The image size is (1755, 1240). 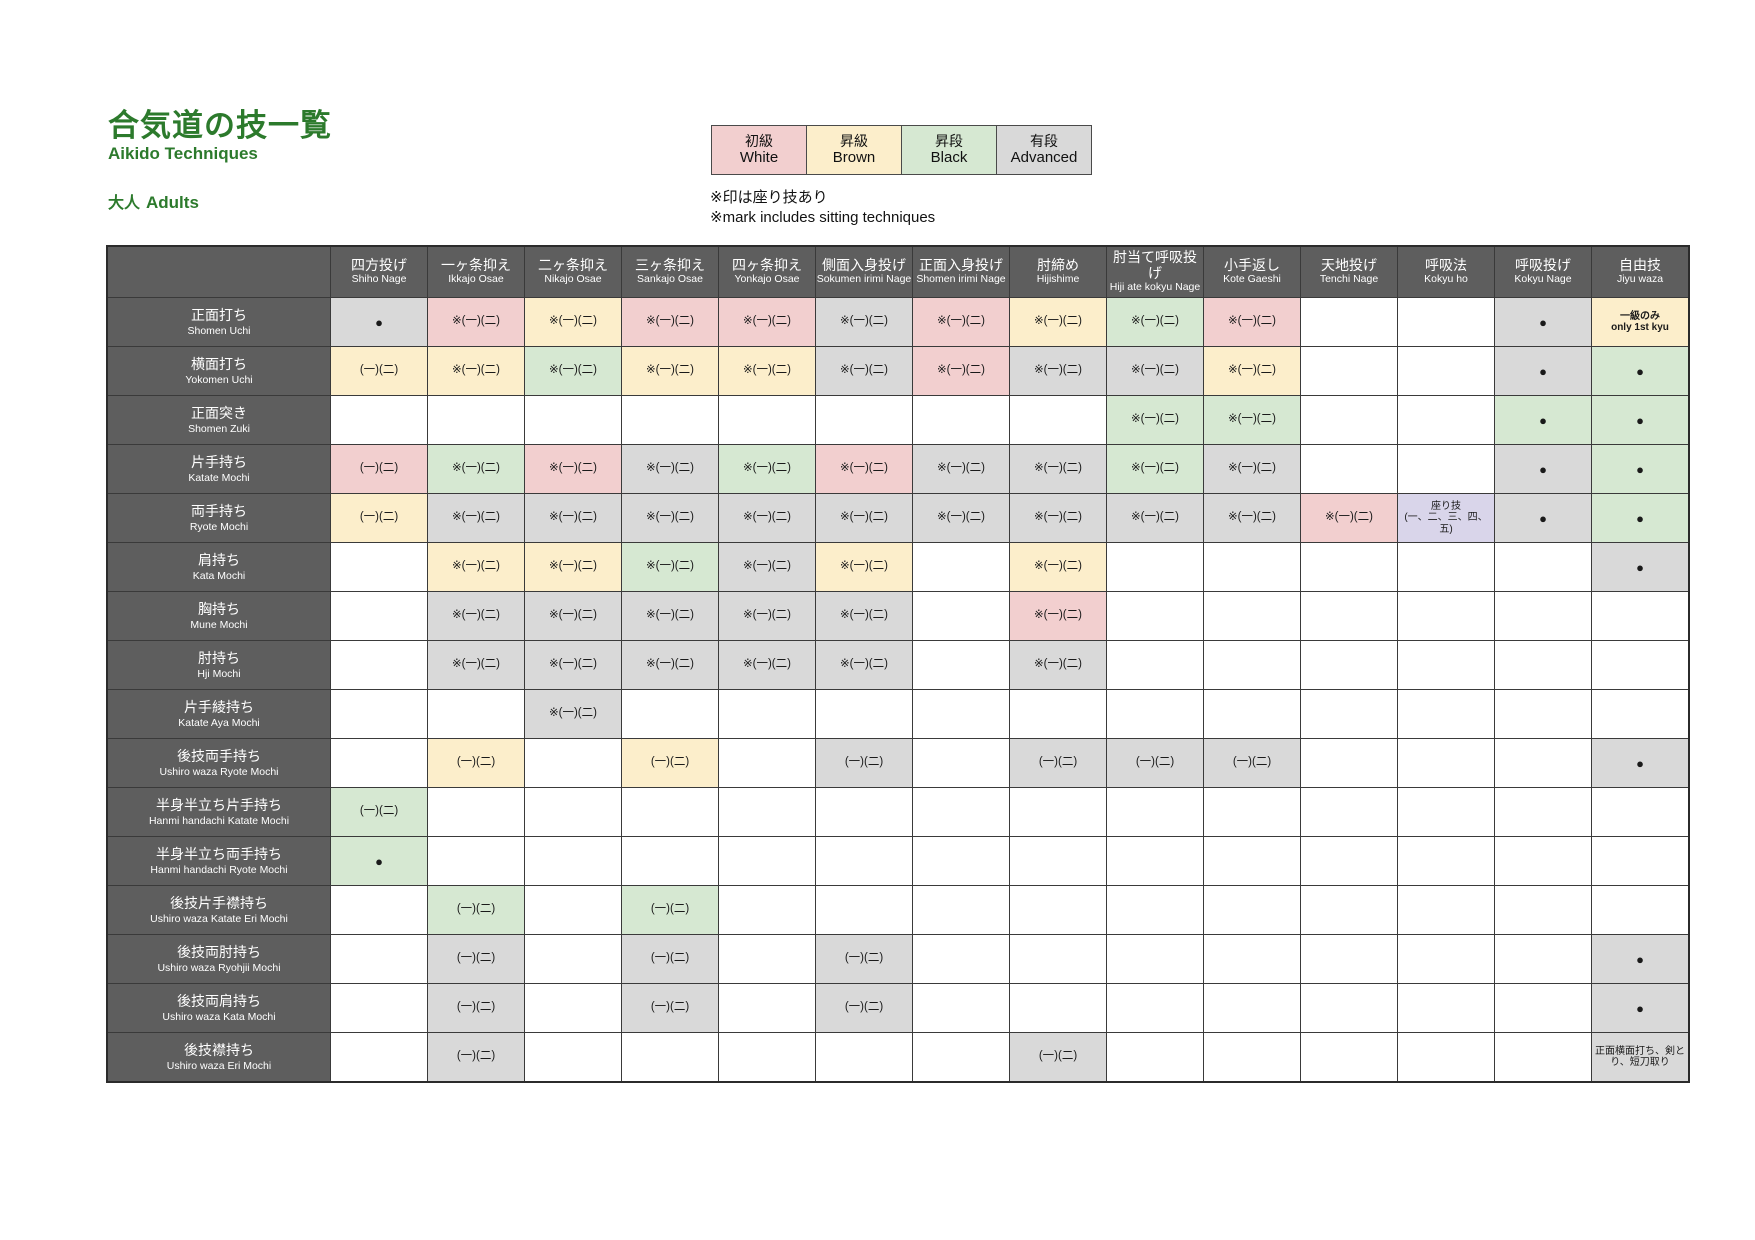 What do you see at coordinates (1640, 322) in the screenshot?
I see `technique-cell: 一級のみ only 1st kyu` at bounding box center [1640, 322].